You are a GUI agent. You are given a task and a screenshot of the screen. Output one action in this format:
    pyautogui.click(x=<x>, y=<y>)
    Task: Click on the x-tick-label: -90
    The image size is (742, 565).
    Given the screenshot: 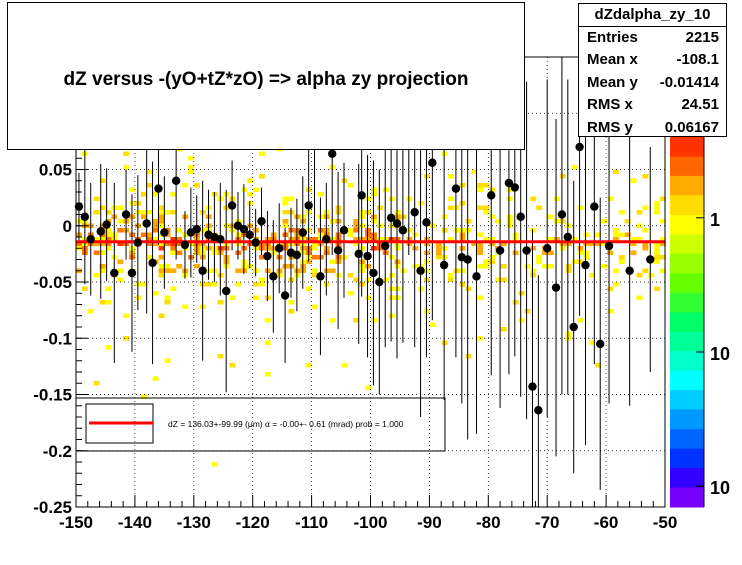 What is the action you would take?
    pyautogui.click(x=429, y=522)
    